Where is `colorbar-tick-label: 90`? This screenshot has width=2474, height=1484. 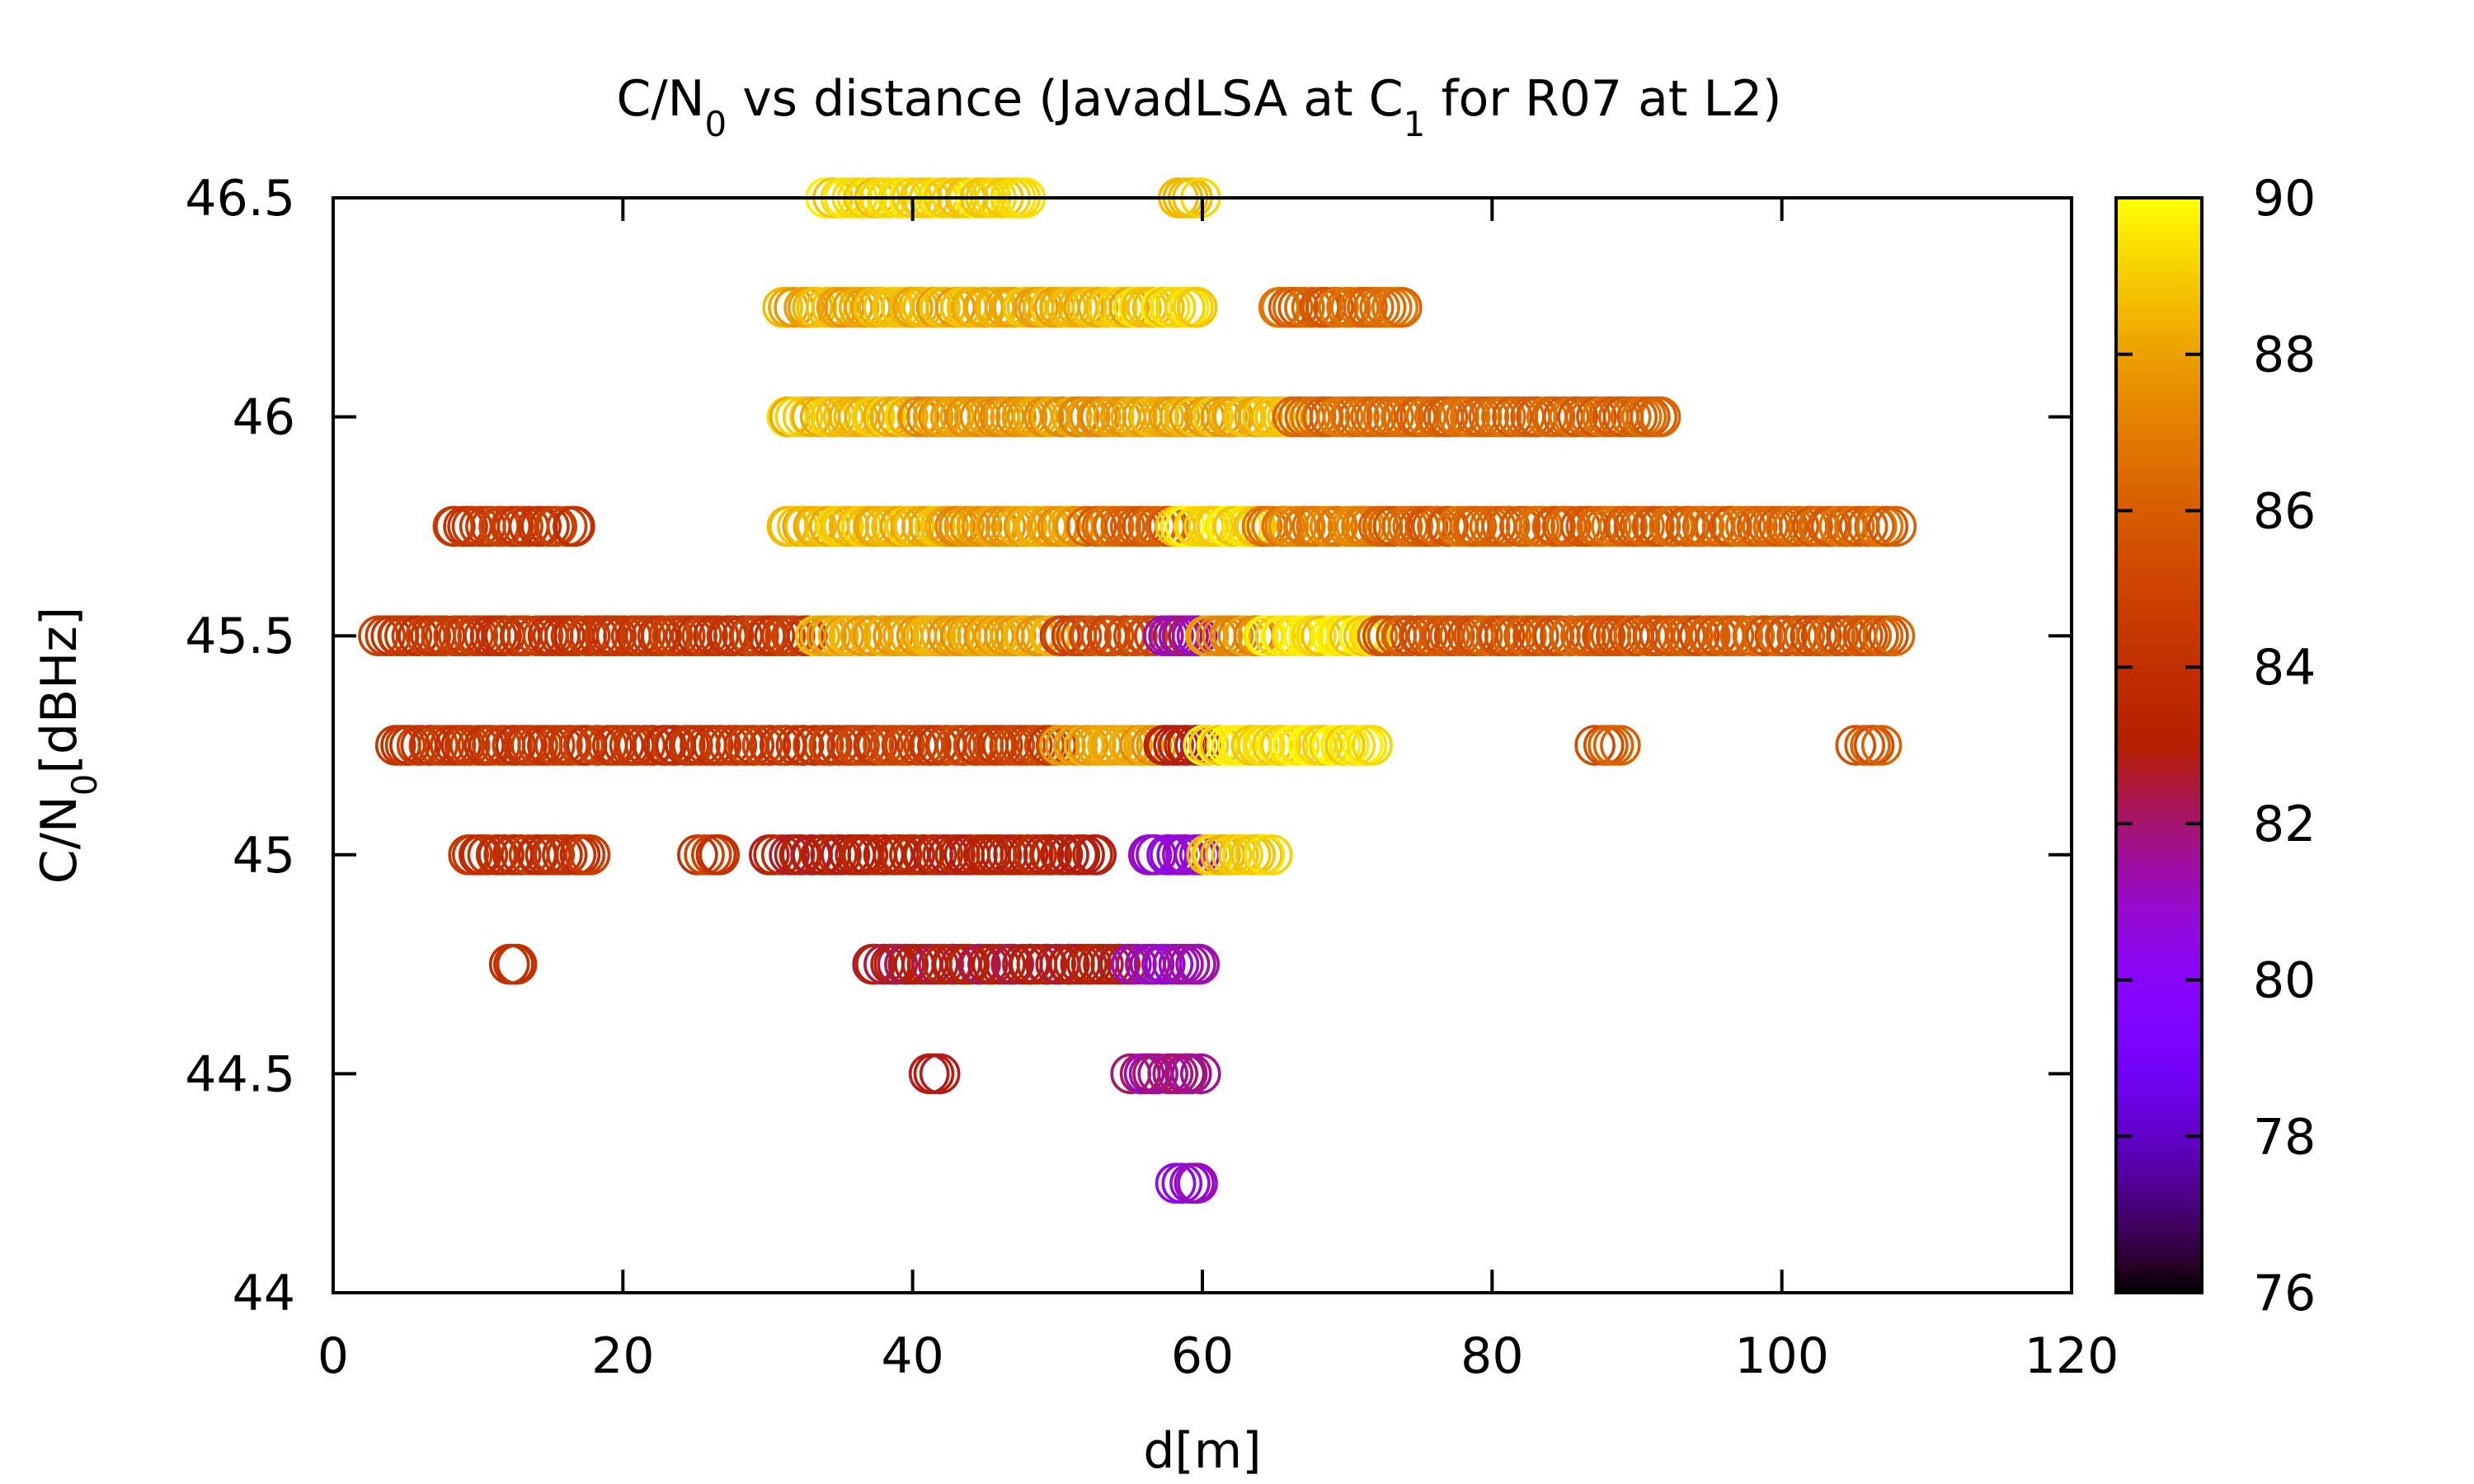
colorbar-tick-label: 90 is located at coordinates (2284, 199).